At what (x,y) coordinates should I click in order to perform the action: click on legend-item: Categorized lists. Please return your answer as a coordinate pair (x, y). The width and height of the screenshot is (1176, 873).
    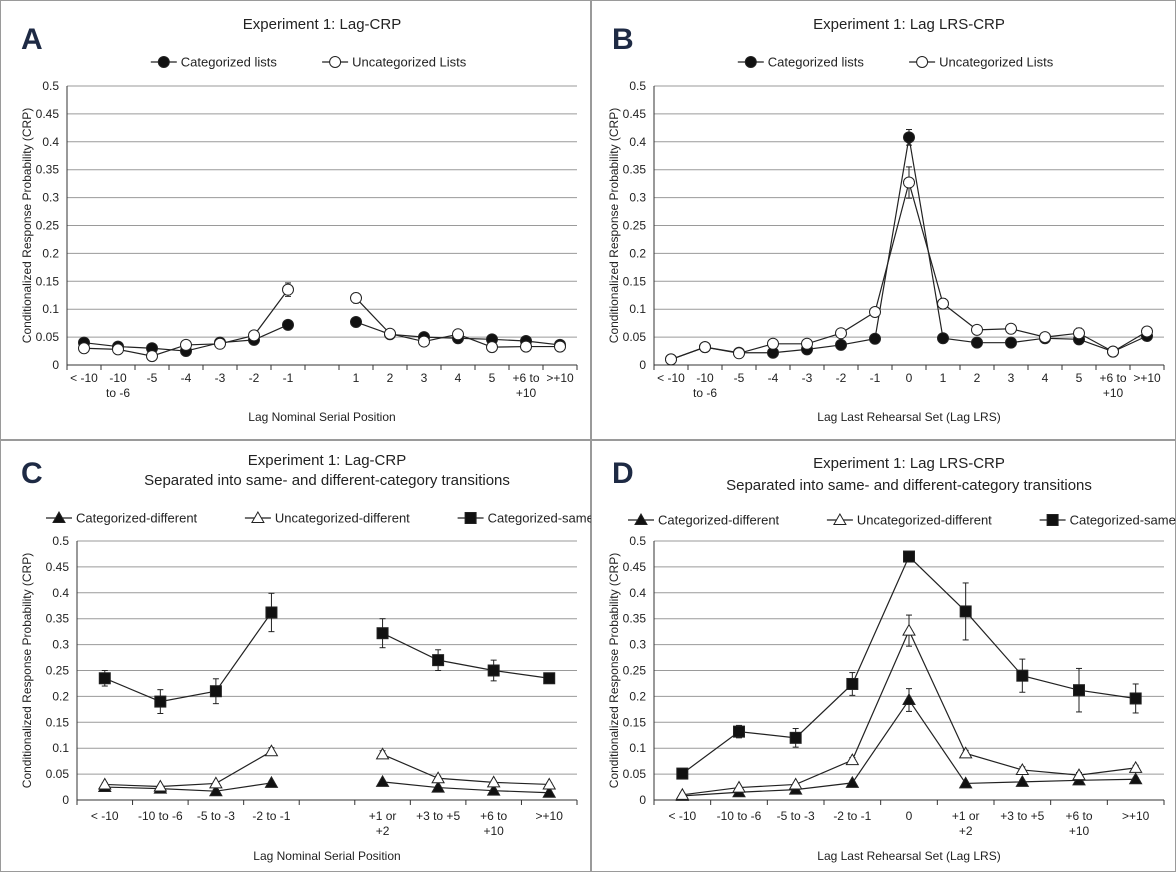
    Looking at the image, I should click on (801, 62).